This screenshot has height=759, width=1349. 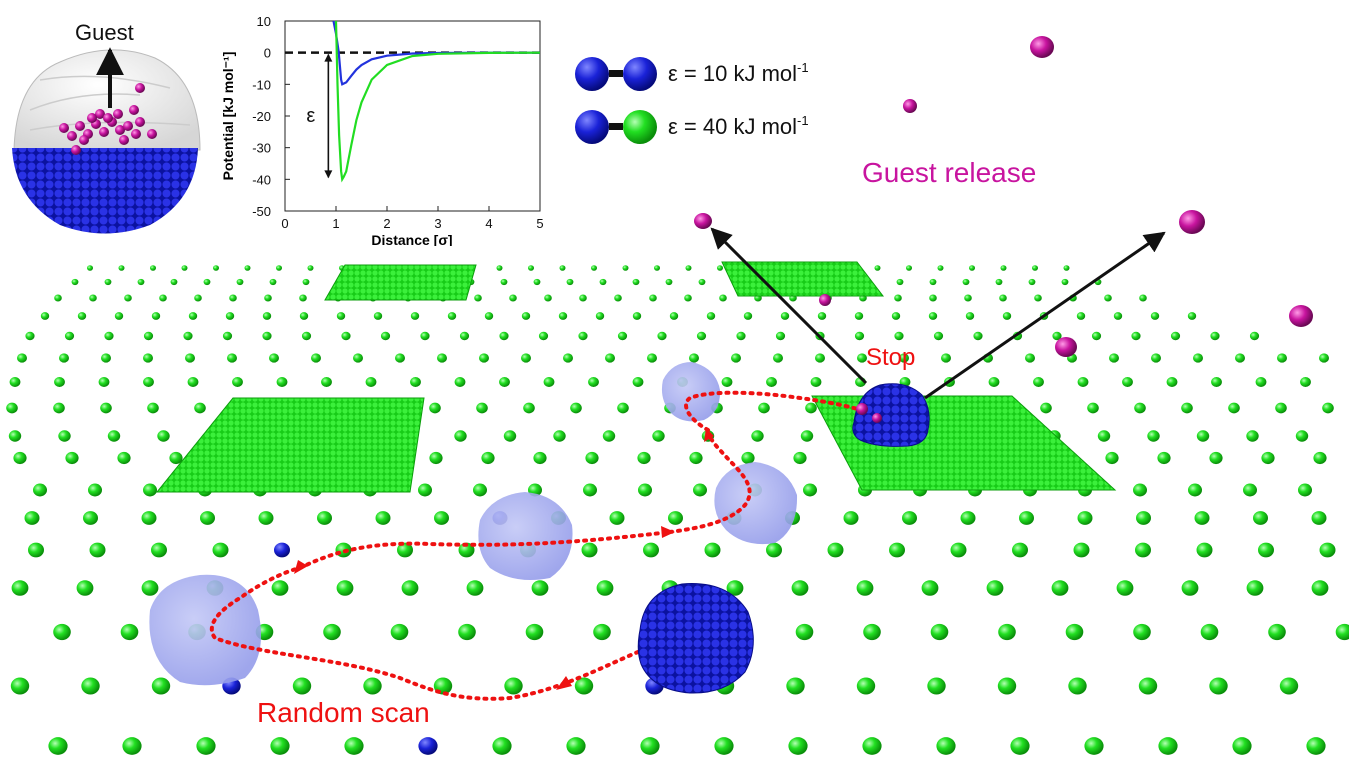 What do you see at coordinates (261, 179) in the screenshot?
I see `y-tick-label: -40` at bounding box center [261, 179].